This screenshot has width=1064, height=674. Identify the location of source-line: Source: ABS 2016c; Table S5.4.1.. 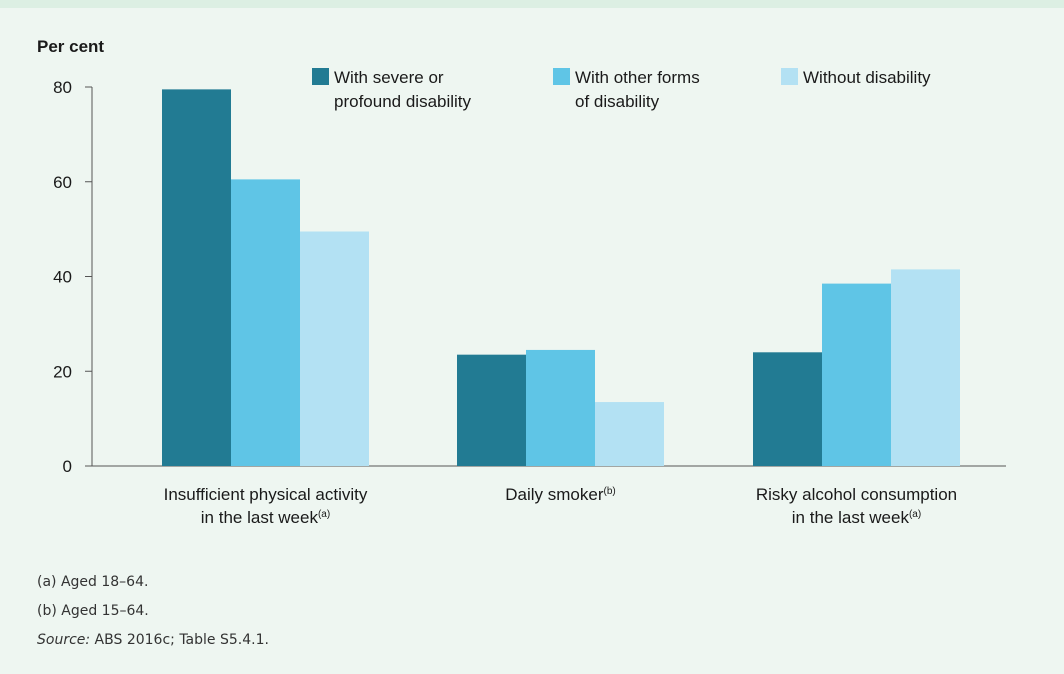
(153, 640).